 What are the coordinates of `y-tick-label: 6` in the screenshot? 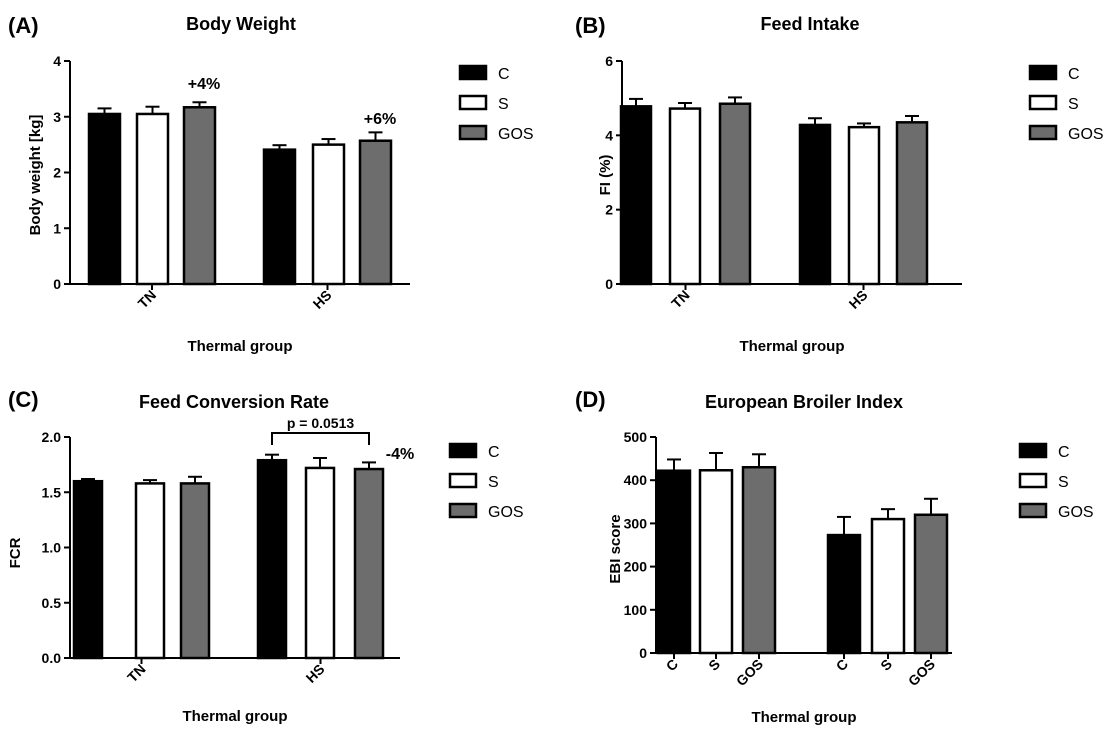 It's located at (609, 61).